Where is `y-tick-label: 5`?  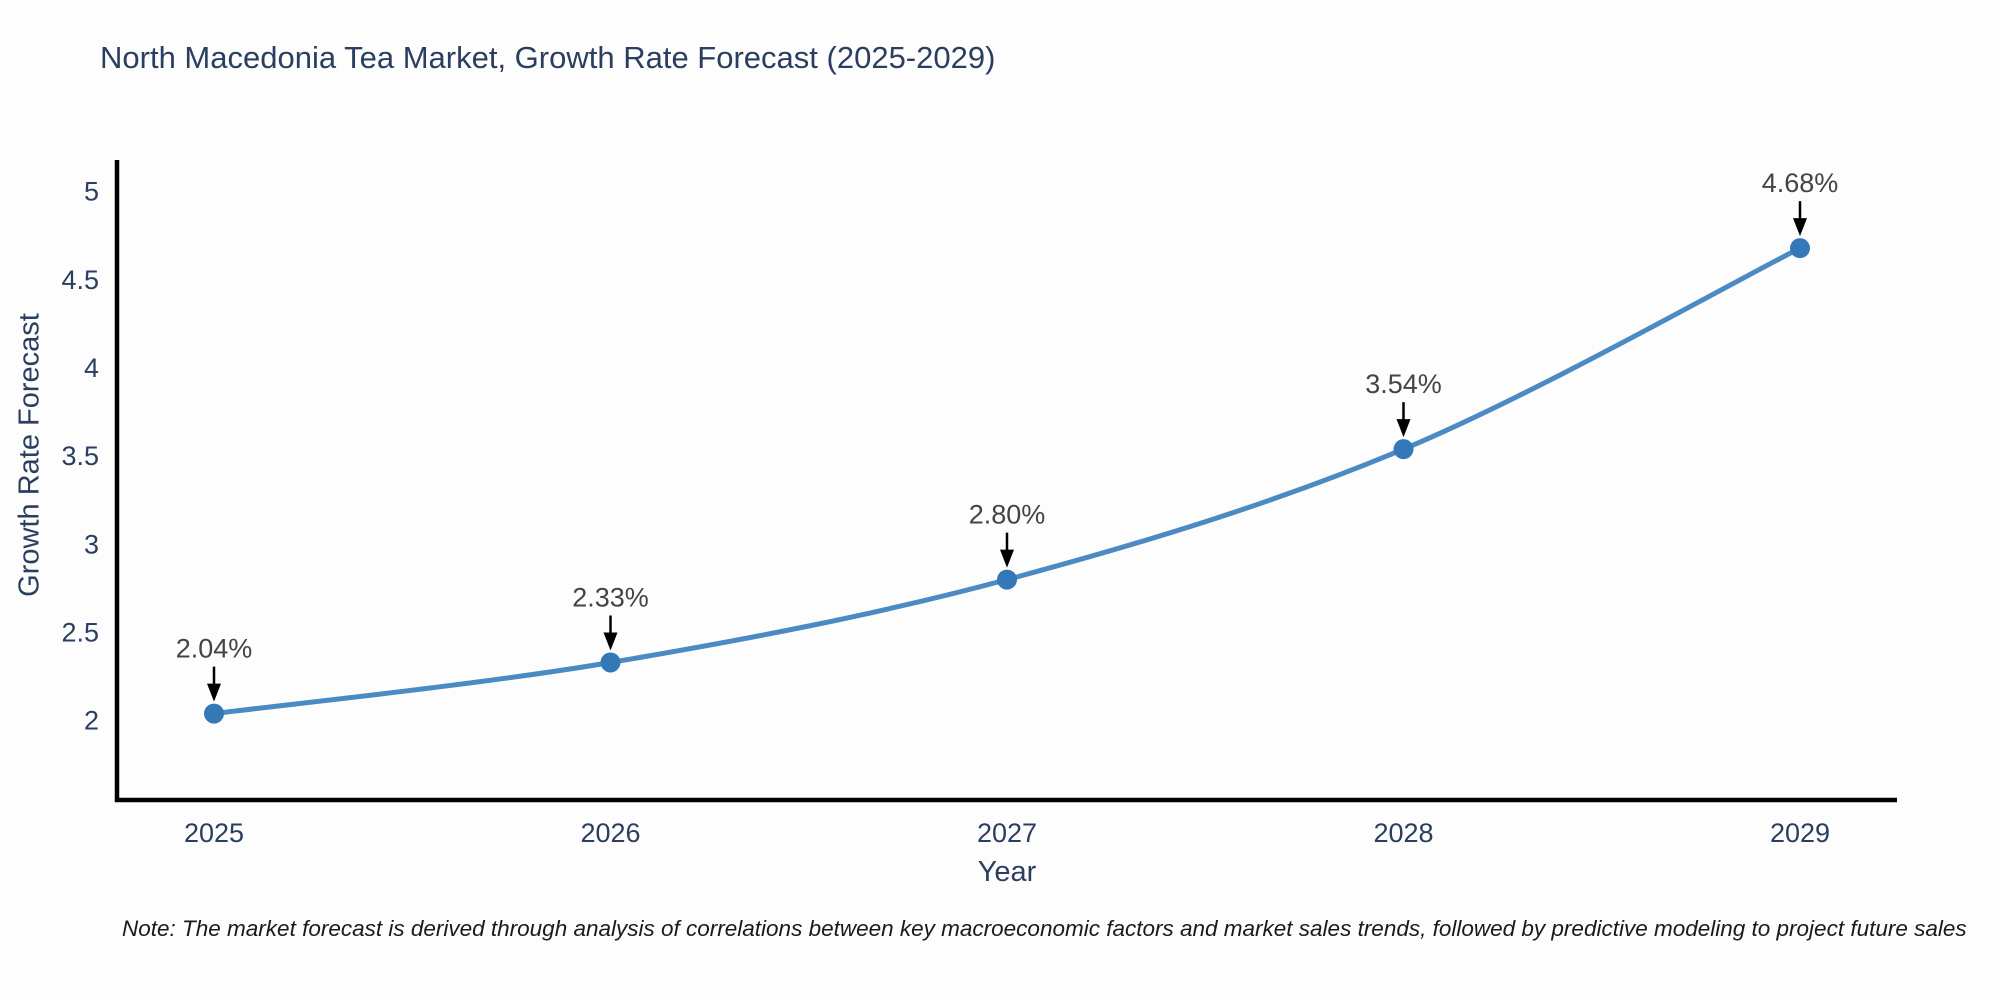
y-tick-label: 5 is located at coordinates (91, 192).